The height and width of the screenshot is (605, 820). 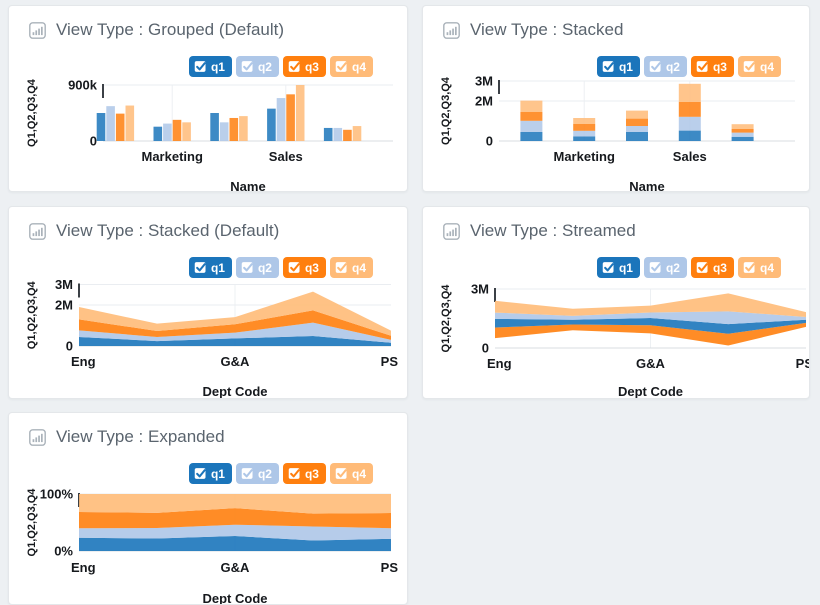 I want to click on grouped-bar-chart: 900k 0 Marketing Sales Name Q1,Q2,Q3,Q4, so click(x=208, y=99).